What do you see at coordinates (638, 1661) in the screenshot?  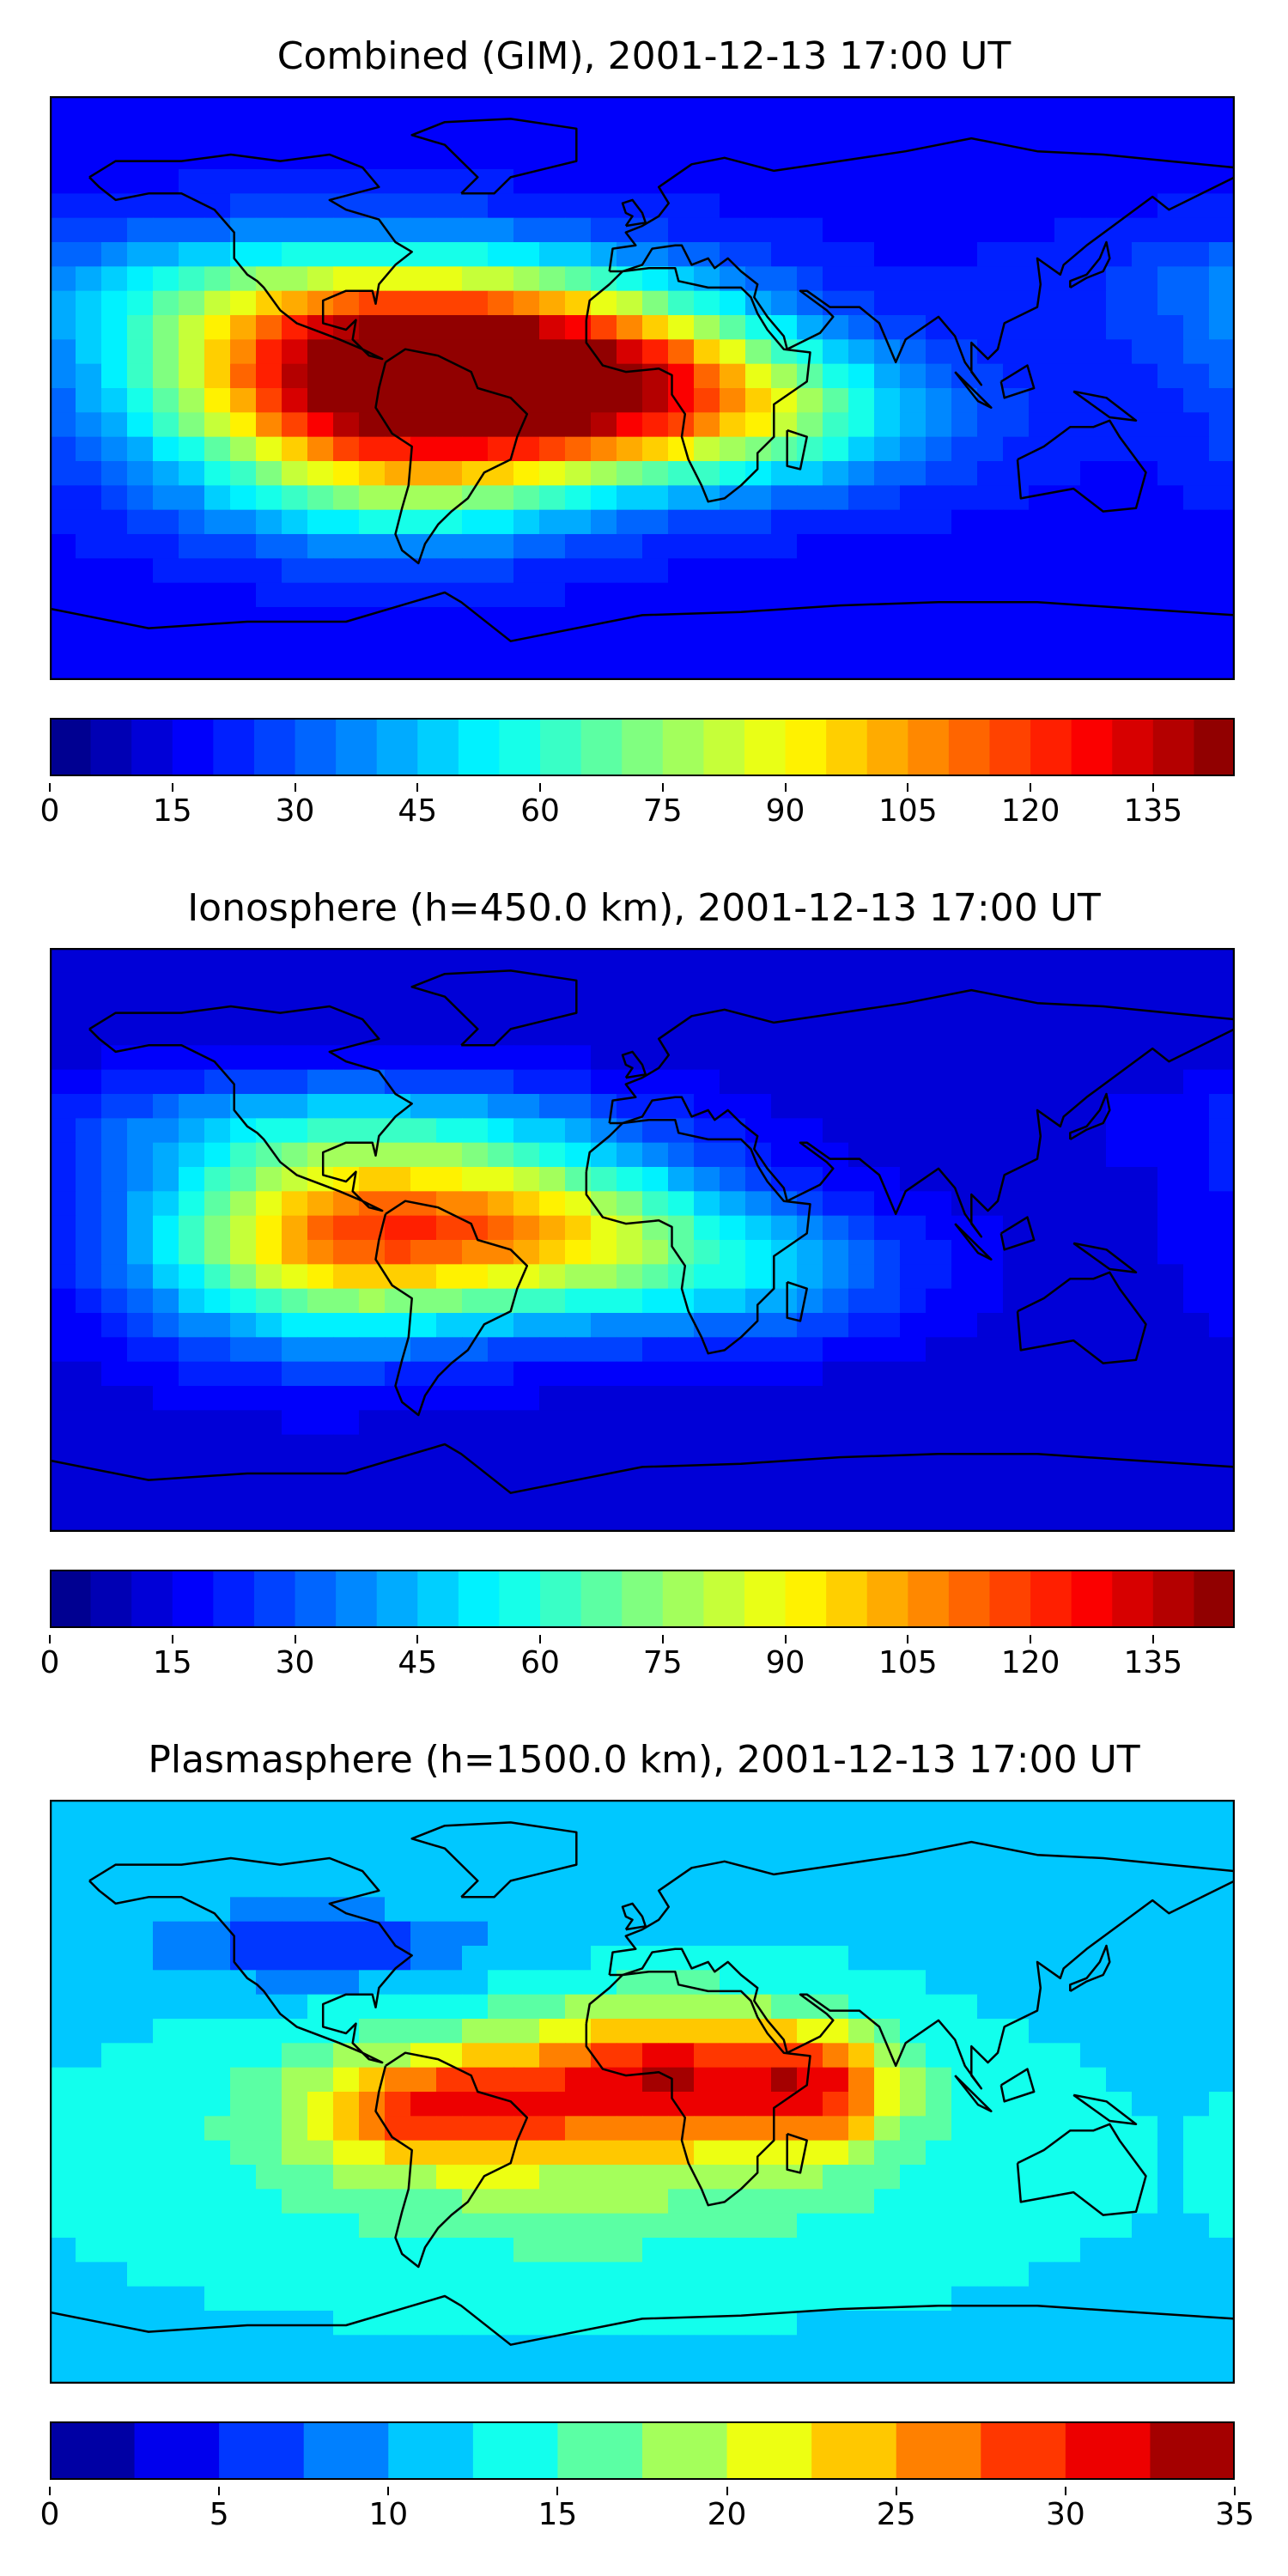 I see `colorbar-ticks: 0 15 30 45 60 75 90 105 120 135` at bounding box center [638, 1661].